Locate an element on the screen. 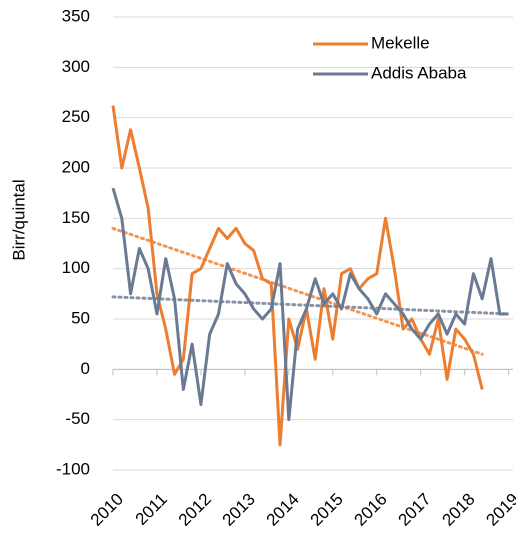 This screenshot has width=516, height=546. legend-label: Addis Ababa is located at coordinates (419, 72).